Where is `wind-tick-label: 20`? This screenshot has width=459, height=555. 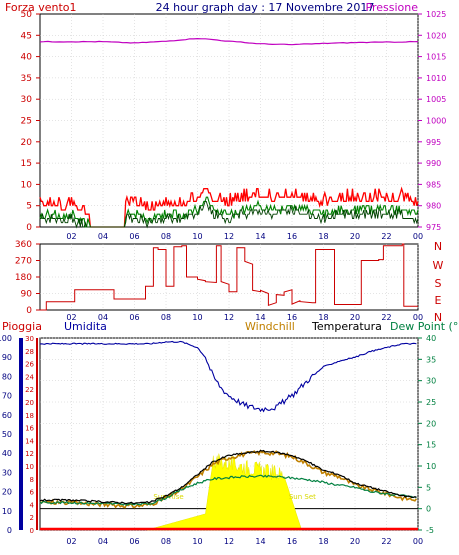 wind-tick-label: 20 is located at coordinates (27, 143).